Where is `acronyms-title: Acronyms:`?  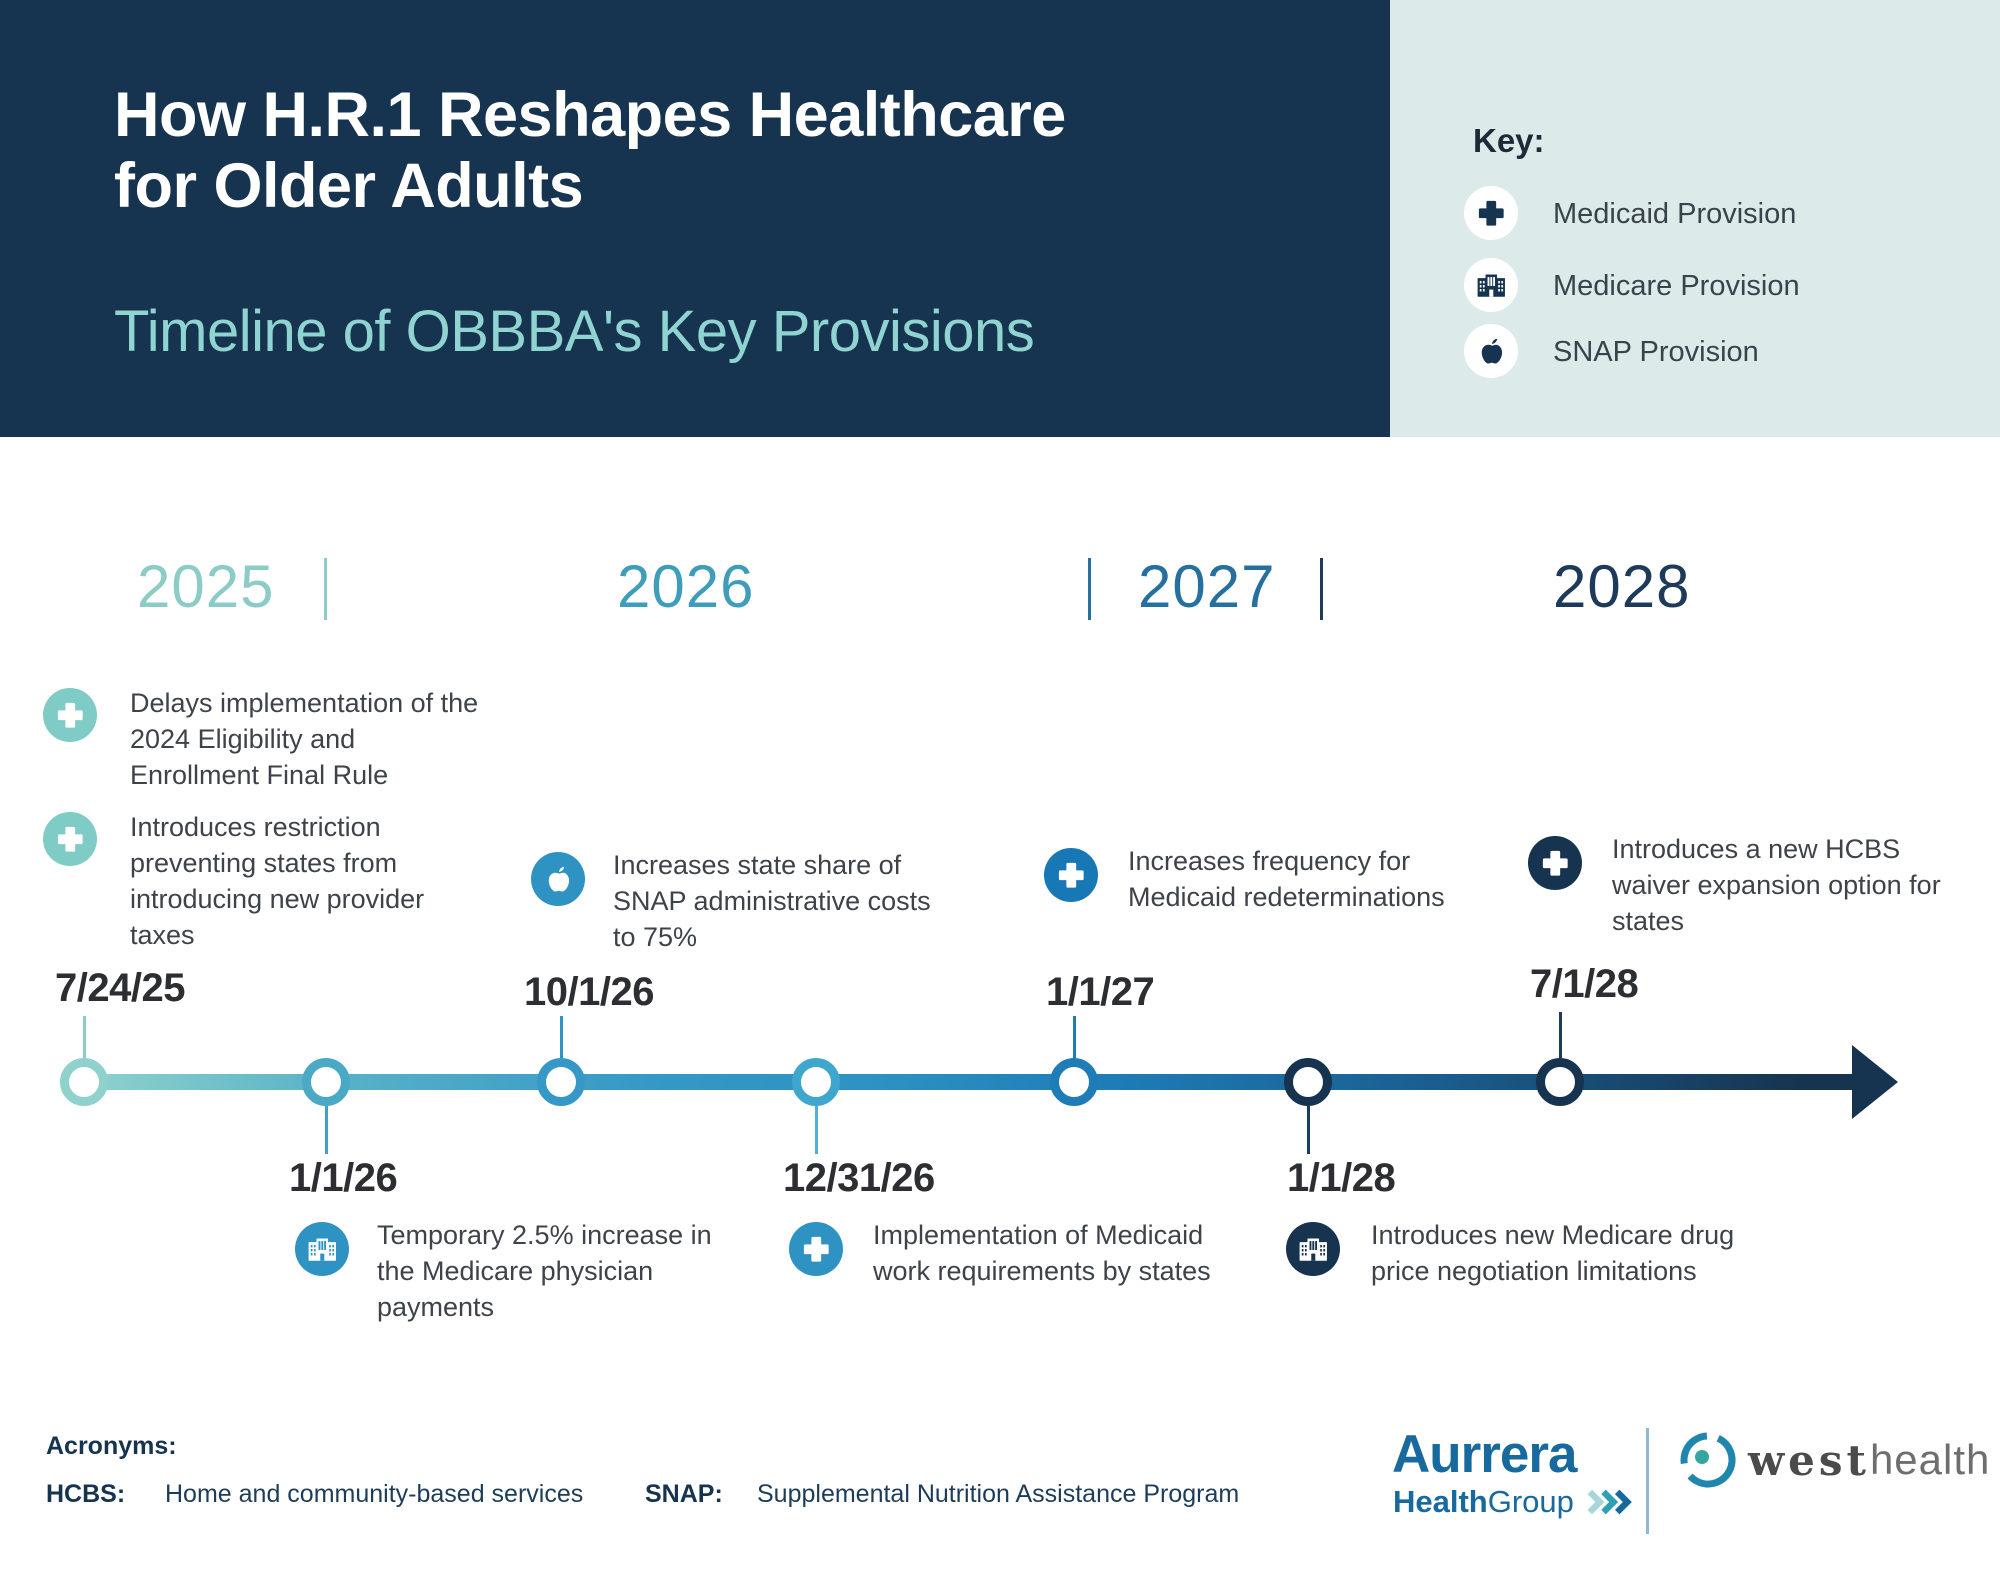
acronyms-title: Acronyms: is located at coordinates (111, 1446).